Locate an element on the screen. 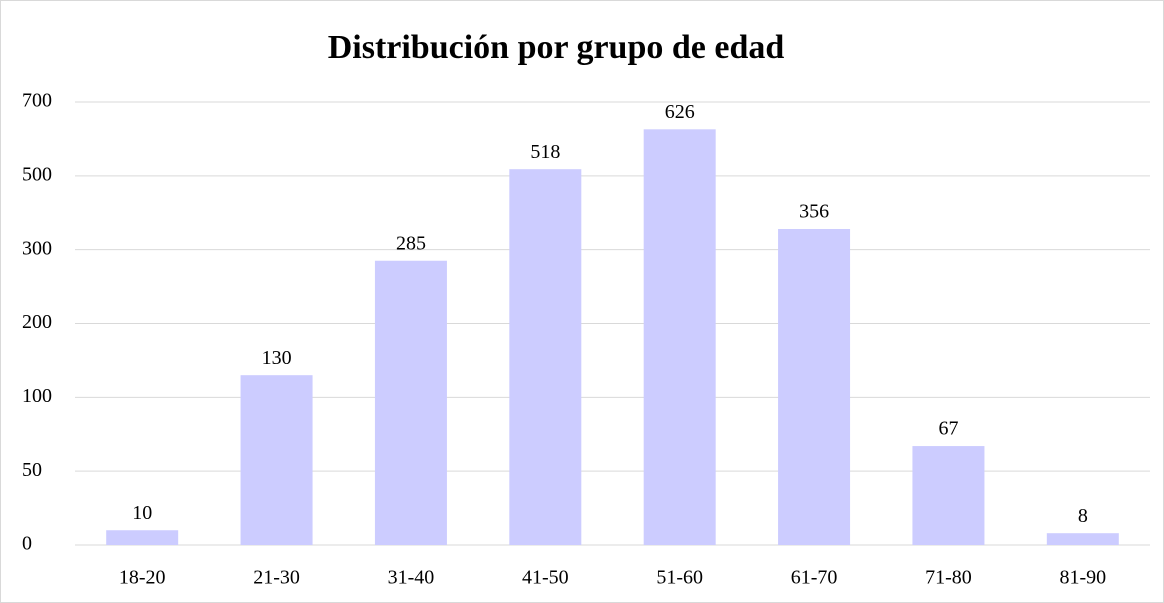 Image resolution: width=1164 pixels, height=603 pixels. x-tick-label: 18-20 is located at coordinates (142, 578).